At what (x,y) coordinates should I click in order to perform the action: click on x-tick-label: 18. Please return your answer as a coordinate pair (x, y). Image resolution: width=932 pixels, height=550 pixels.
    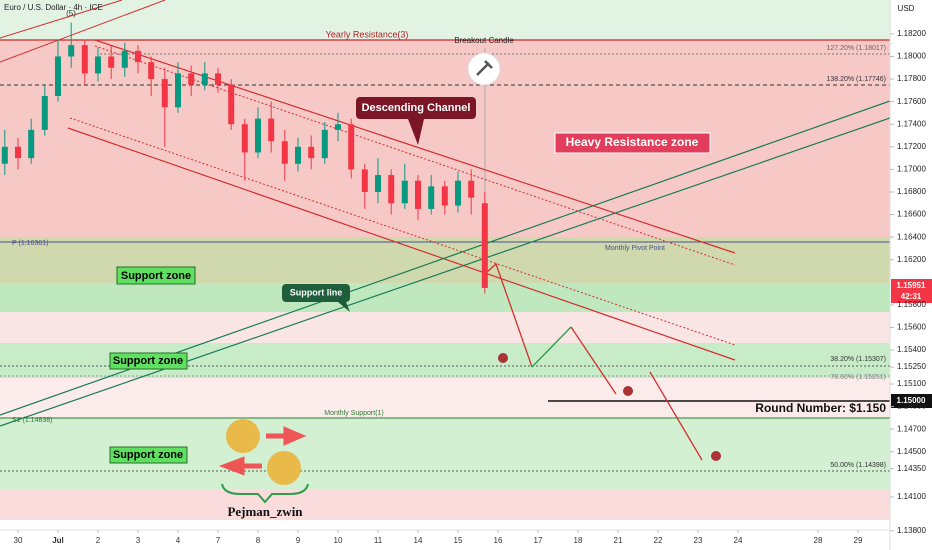
    Looking at the image, I should click on (578, 540).